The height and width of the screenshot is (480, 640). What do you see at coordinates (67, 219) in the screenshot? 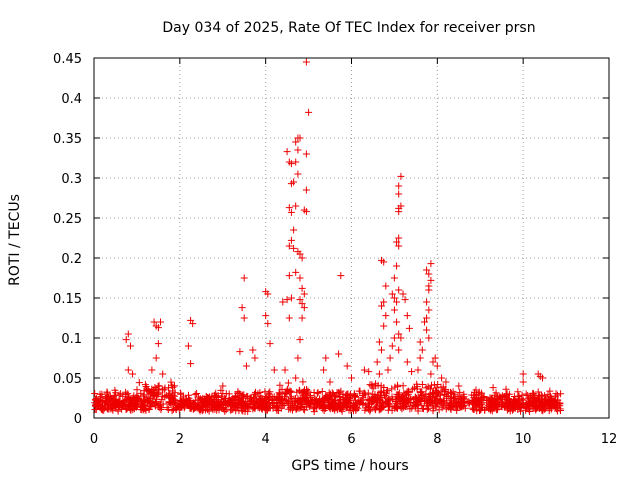
I see `y-tick-label: 0.25` at bounding box center [67, 219].